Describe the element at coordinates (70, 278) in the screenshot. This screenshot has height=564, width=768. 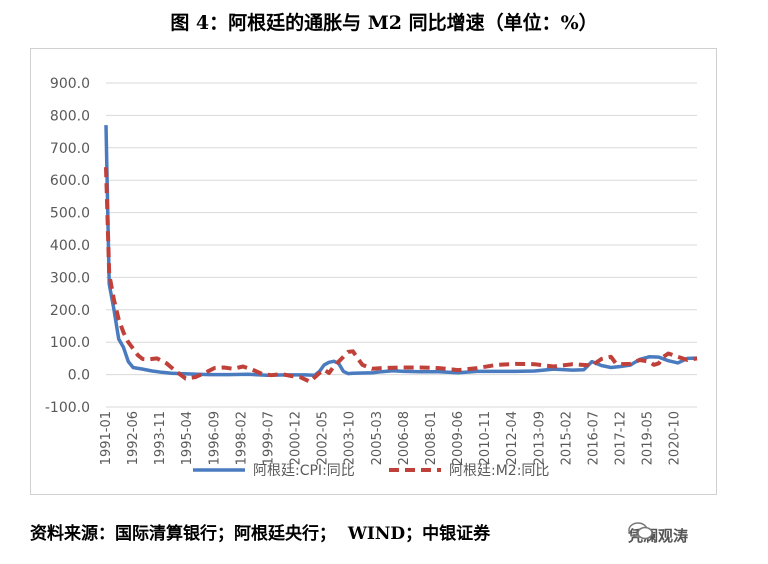
I see `y-tick-label: 300.0` at that location.